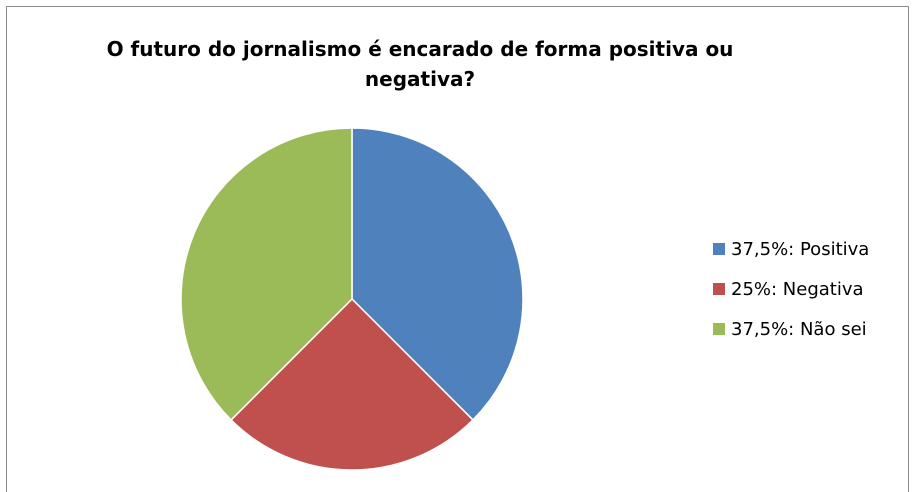 This screenshot has height=492, width=917. I want to click on legend-label-positiva: 37,5%: Positiva, so click(800, 249).